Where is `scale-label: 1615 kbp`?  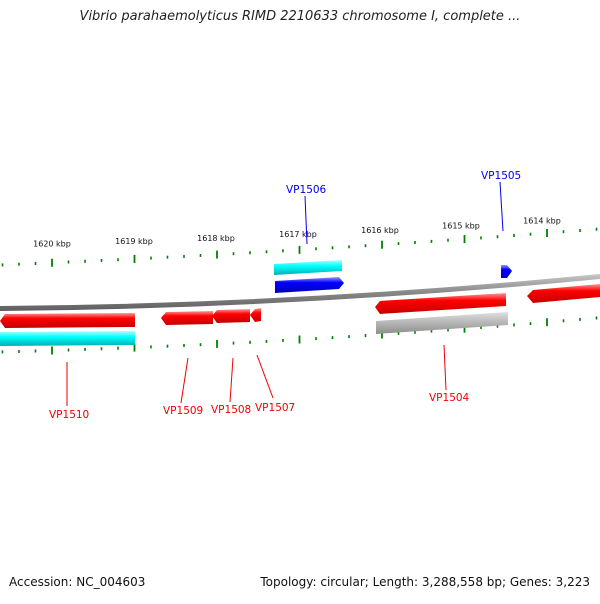
scale-label: 1615 kbp is located at coordinates (461, 225).